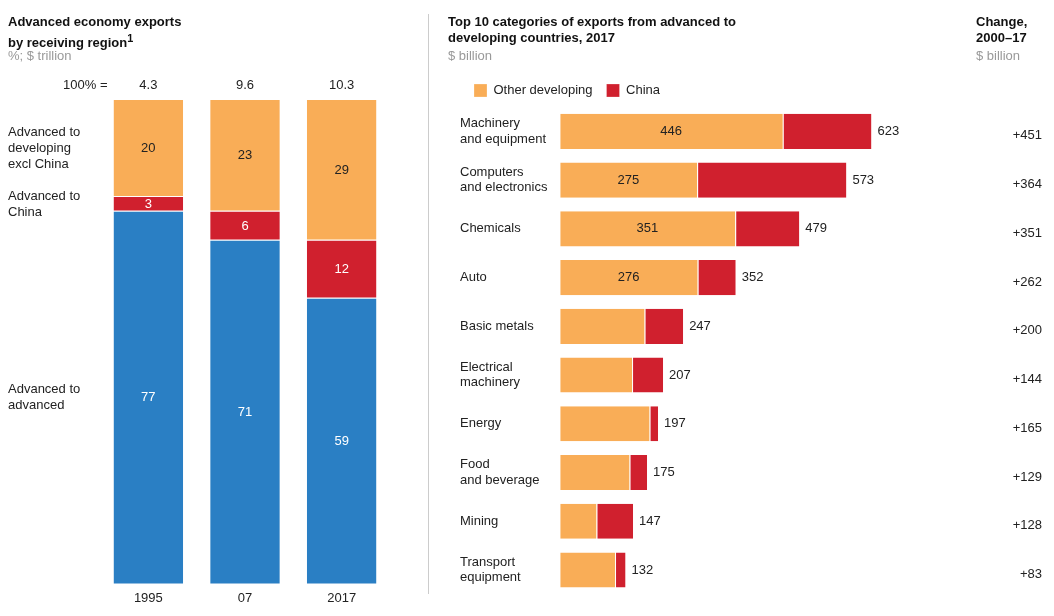 The image size is (1054, 616). I want to click on text: +165, so click(1026, 427).